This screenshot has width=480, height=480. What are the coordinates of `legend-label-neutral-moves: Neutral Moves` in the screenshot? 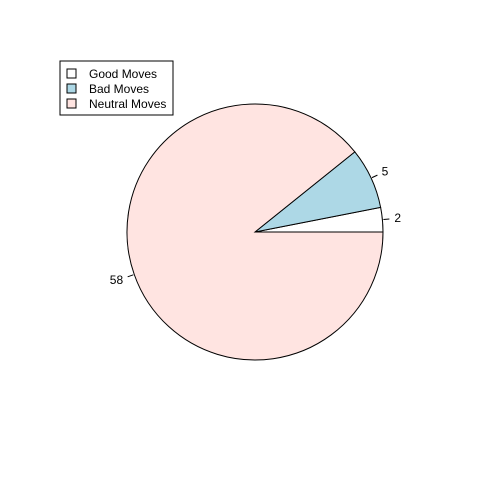 It's located at (127, 104).